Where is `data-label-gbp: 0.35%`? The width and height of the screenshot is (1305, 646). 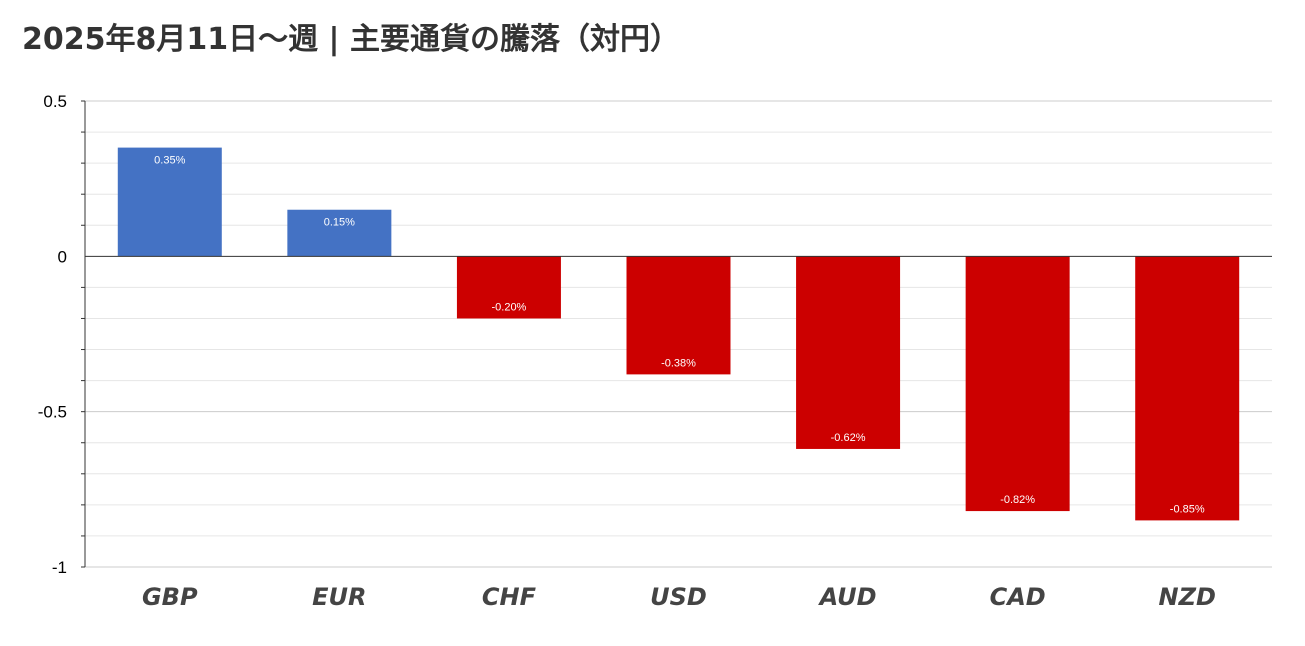
data-label-gbp: 0.35% is located at coordinates (169, 161).